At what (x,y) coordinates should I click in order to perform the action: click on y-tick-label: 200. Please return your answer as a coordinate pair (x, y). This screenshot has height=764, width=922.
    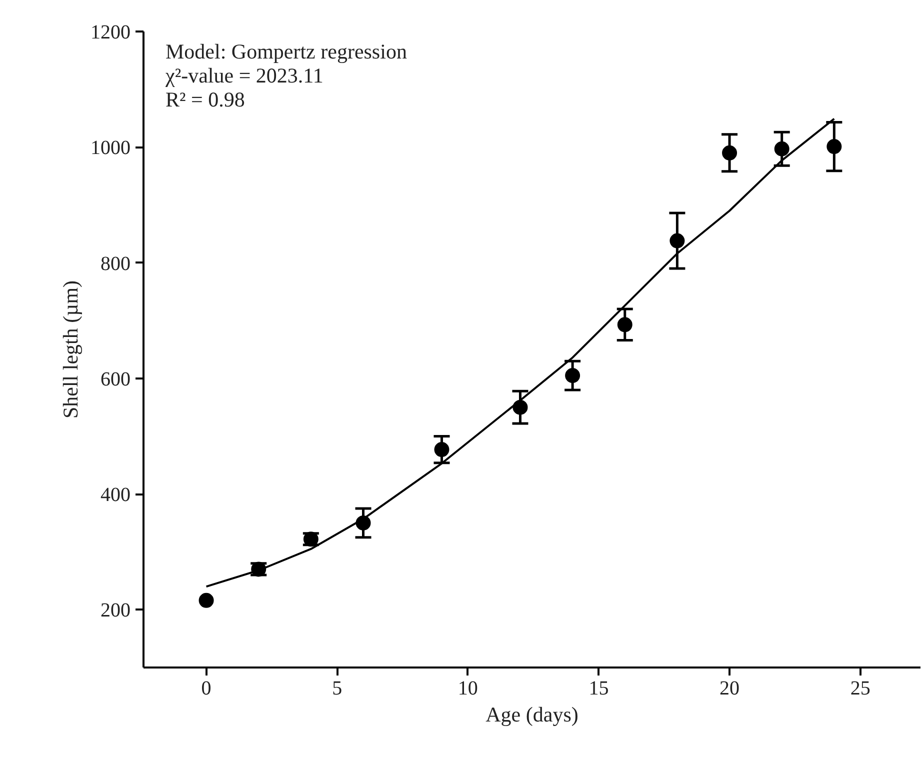
    Looking at the image, I should click on (115, 611).